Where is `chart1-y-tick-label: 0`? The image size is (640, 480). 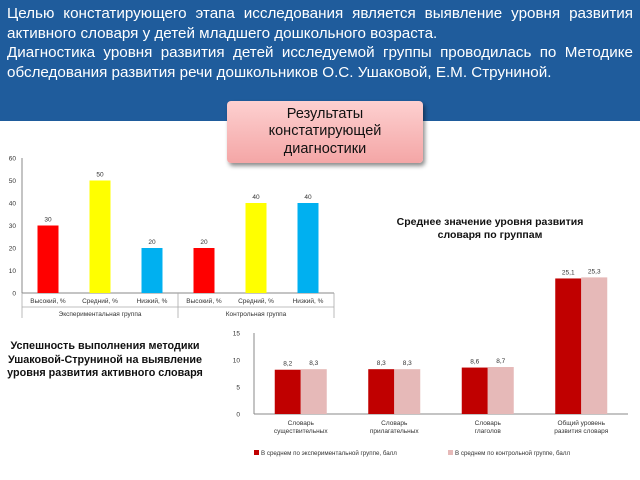
chart1-y-tick-label: 0 is located at coordinates (14, 294).